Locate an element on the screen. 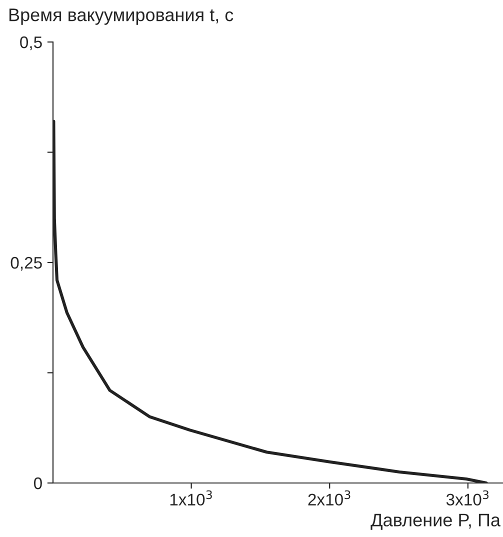  y-tick-label: 0,25 is located at coordinates (26, 263).